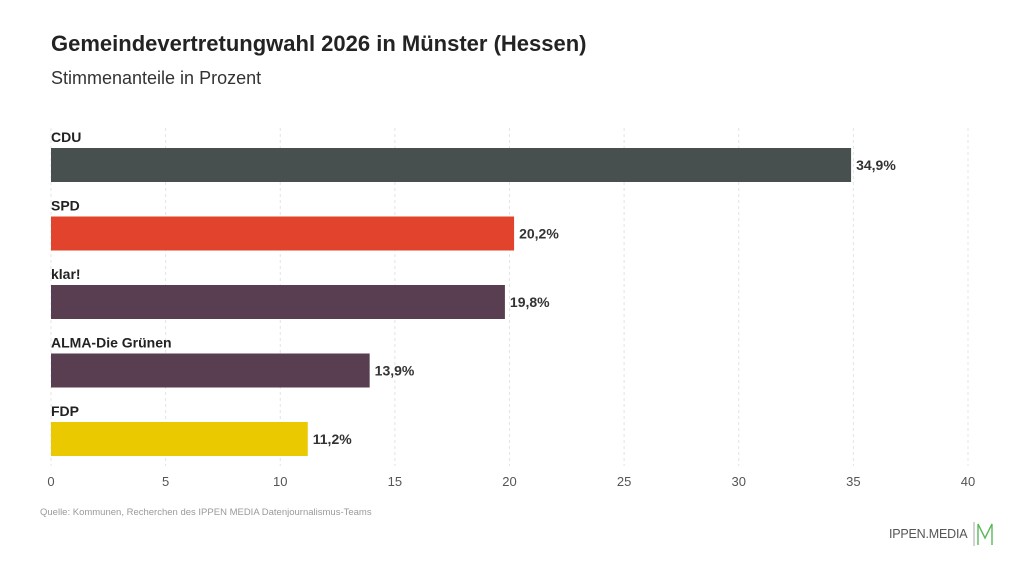  What do you see at coordinates (111, 343) in the screenshot?
I see `category-label: ALMA-Die Grünen` at bounding box center [111, 343].